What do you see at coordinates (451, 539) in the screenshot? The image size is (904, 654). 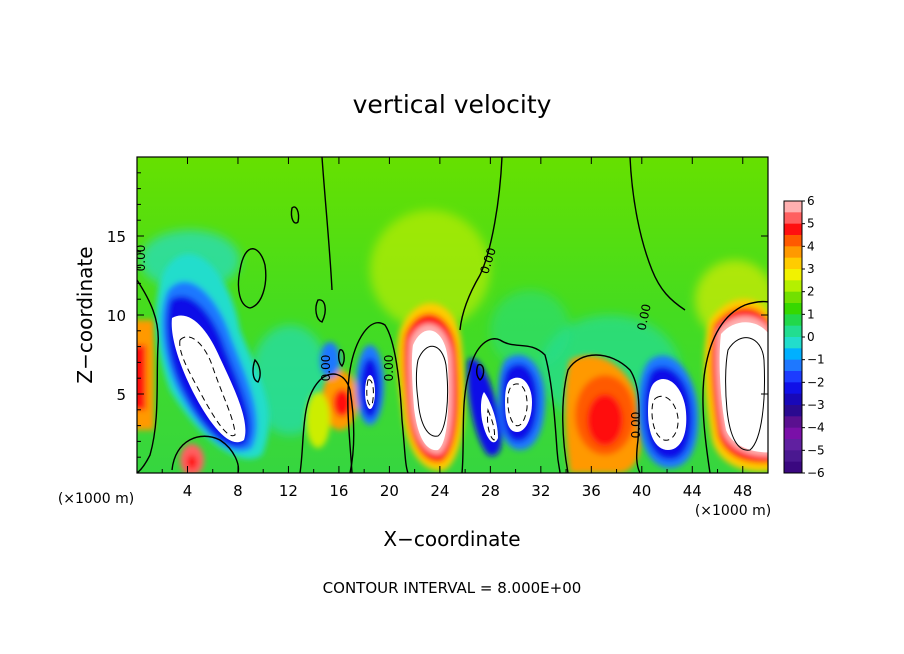 I see `x-axis-label: X−coordinate` at bounding box center [451, 539].